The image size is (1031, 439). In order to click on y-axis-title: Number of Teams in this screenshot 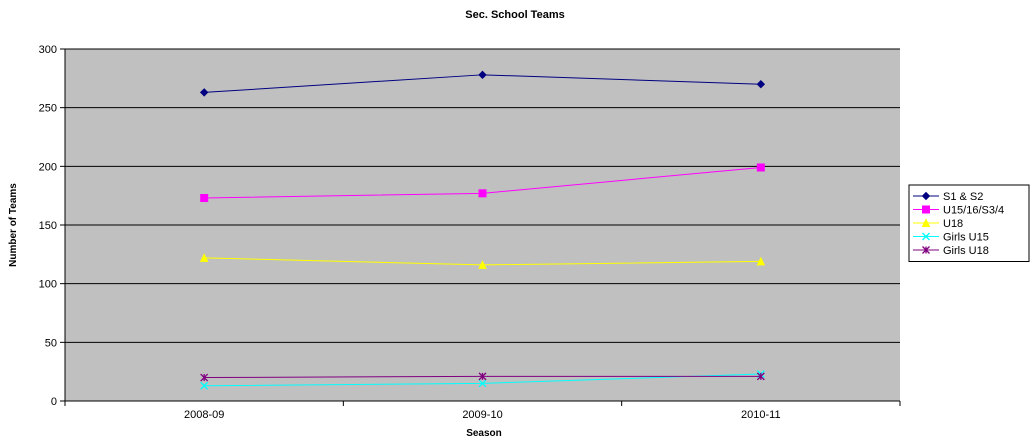, I will do `click(13, 225)`.